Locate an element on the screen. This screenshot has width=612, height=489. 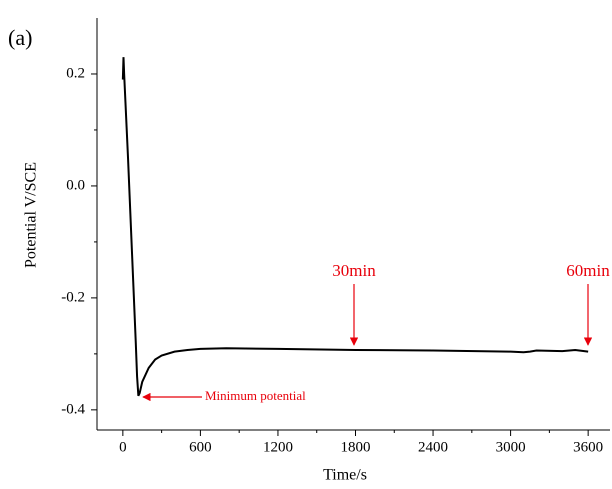
x-tick-label: 0 is located at coordinates (123, 447).